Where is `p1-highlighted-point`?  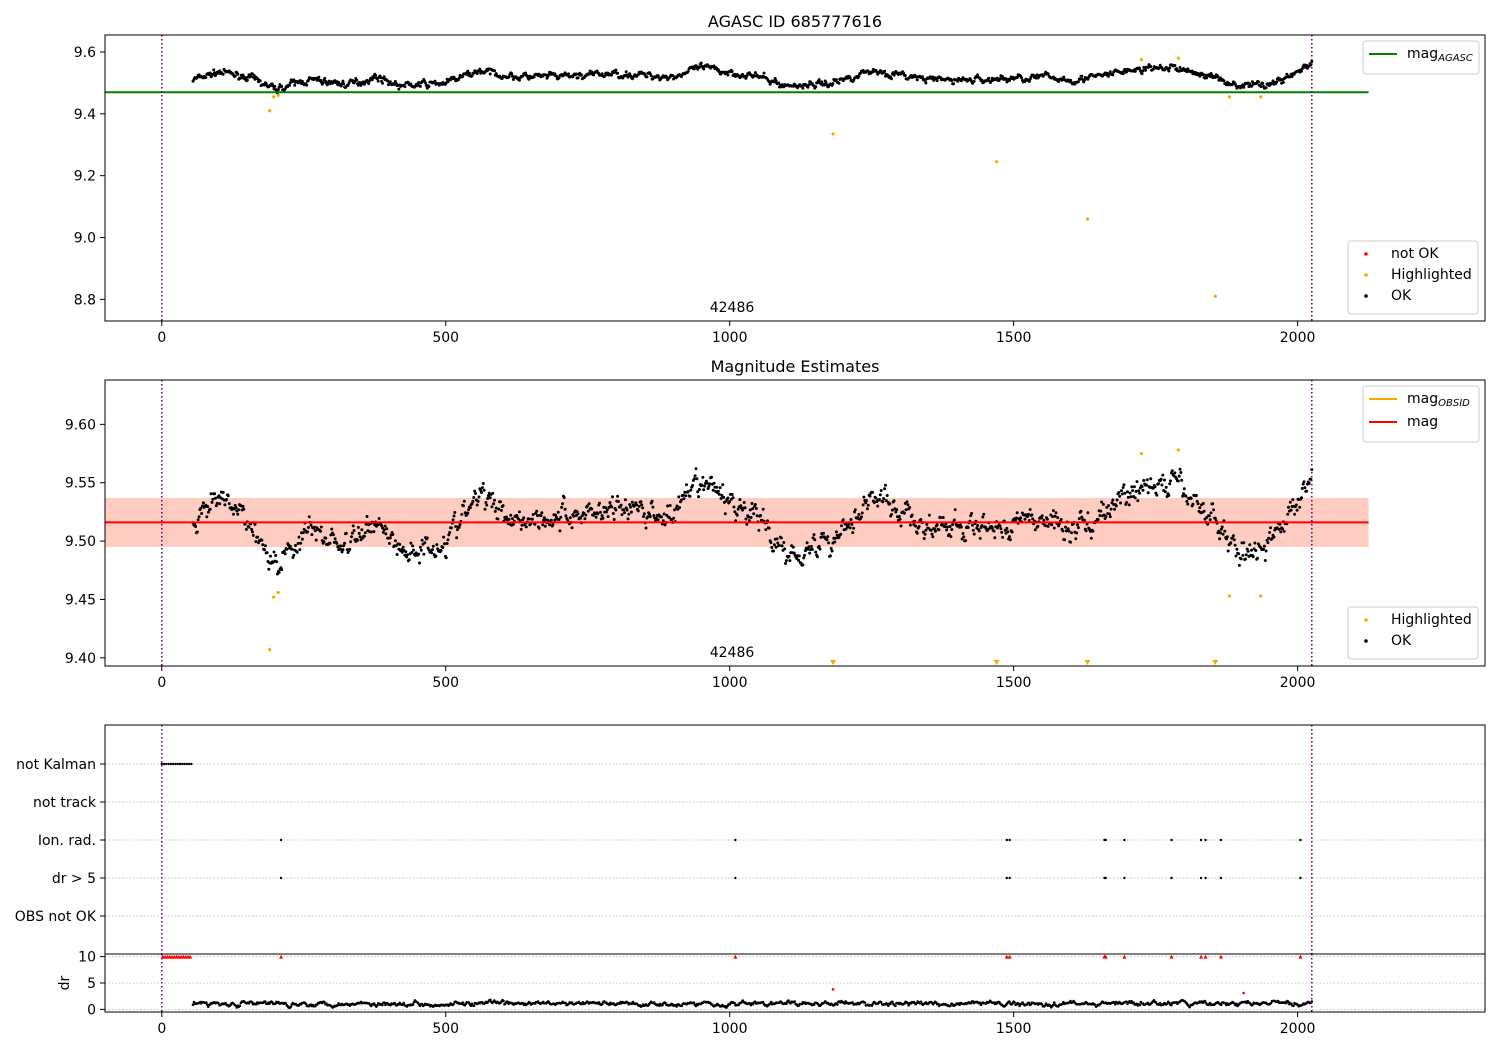
p1-highlighted-point is located at coordinates (833, 134).